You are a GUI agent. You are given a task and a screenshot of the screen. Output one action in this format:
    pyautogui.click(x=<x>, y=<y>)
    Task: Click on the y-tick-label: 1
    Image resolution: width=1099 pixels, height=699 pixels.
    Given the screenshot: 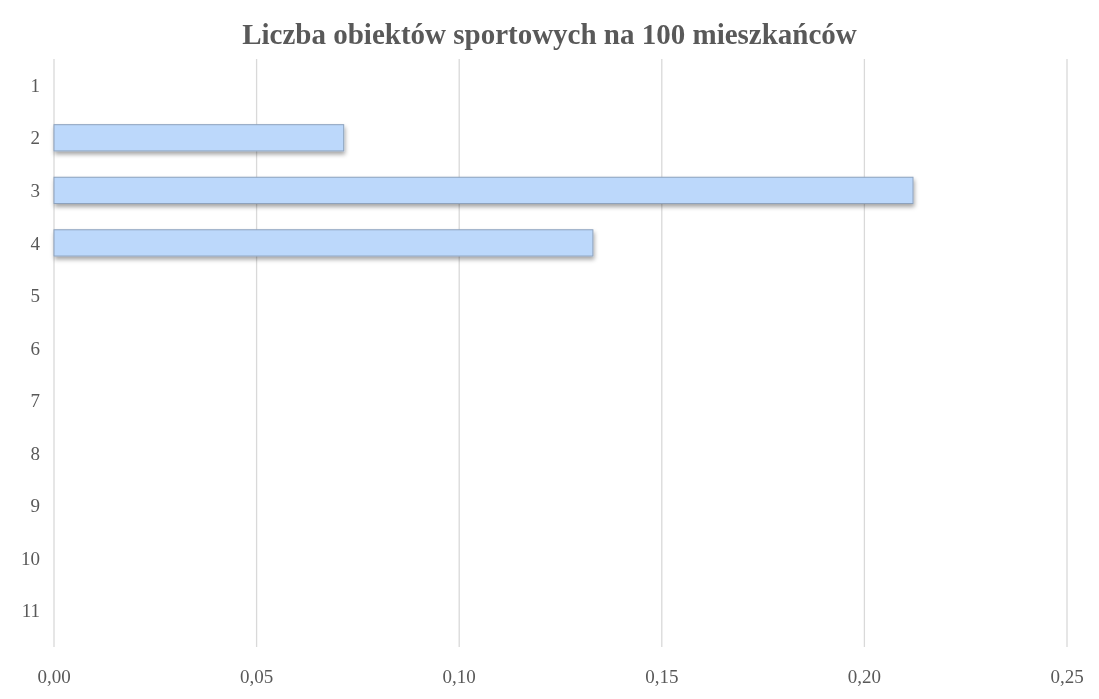 What is the action you would take?
    pyautogui.click(x=35, y=85)
    